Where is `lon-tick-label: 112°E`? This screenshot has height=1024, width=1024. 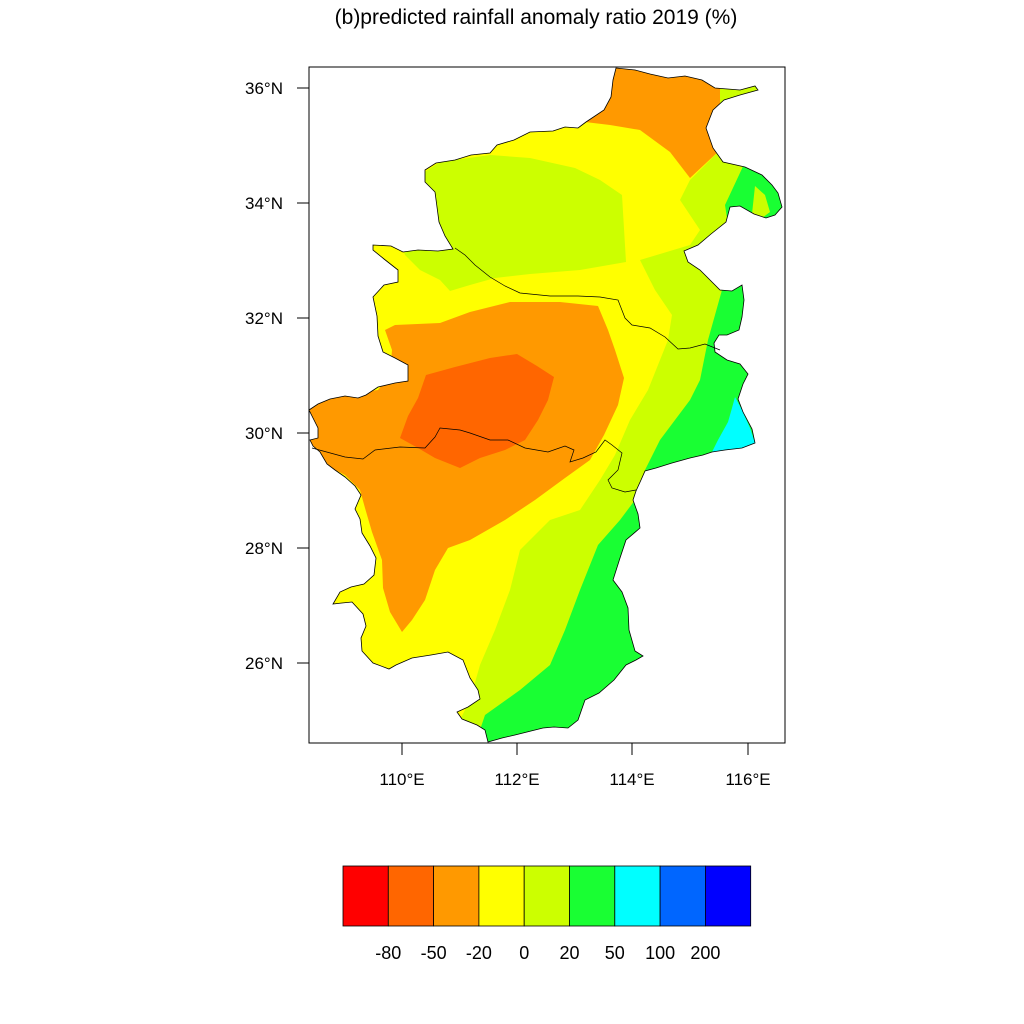
lon-tick-label: 112°E is located at coordinates (516, 779).